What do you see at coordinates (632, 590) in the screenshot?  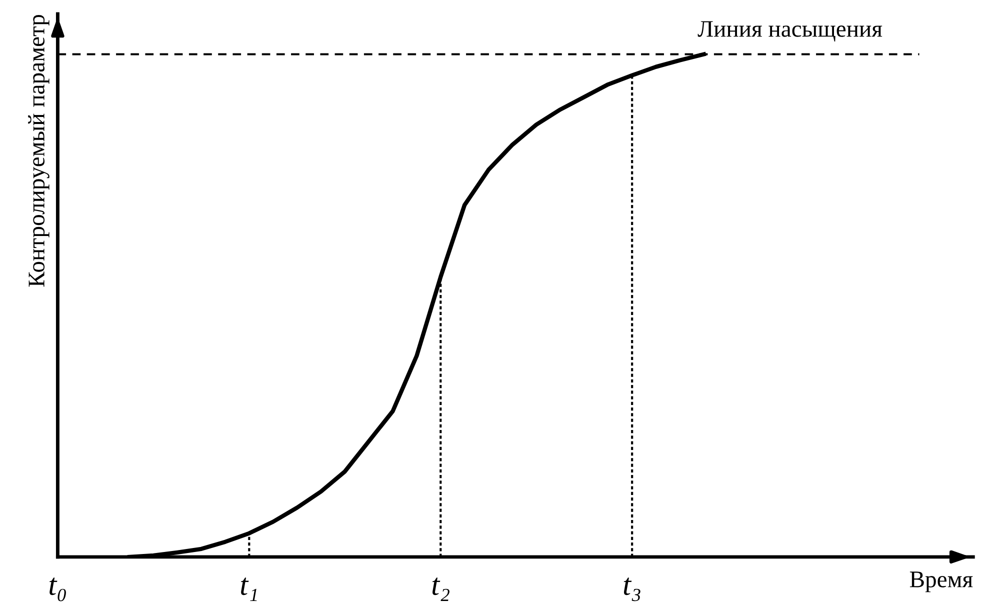 I see `x-tick-label: t₃` at bounding box center [632, 590].